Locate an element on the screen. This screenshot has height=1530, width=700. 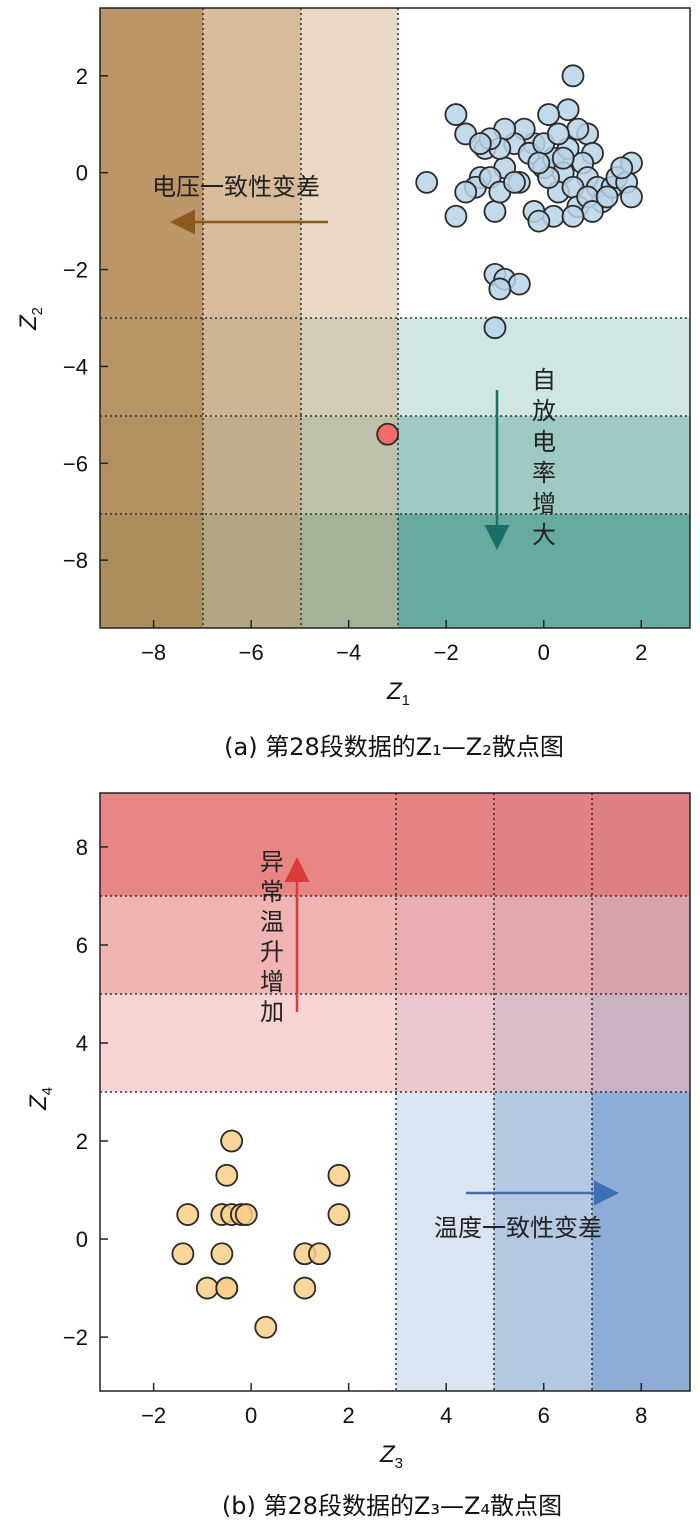
y-tick-label: −8 is located at coordinates (75, 560).